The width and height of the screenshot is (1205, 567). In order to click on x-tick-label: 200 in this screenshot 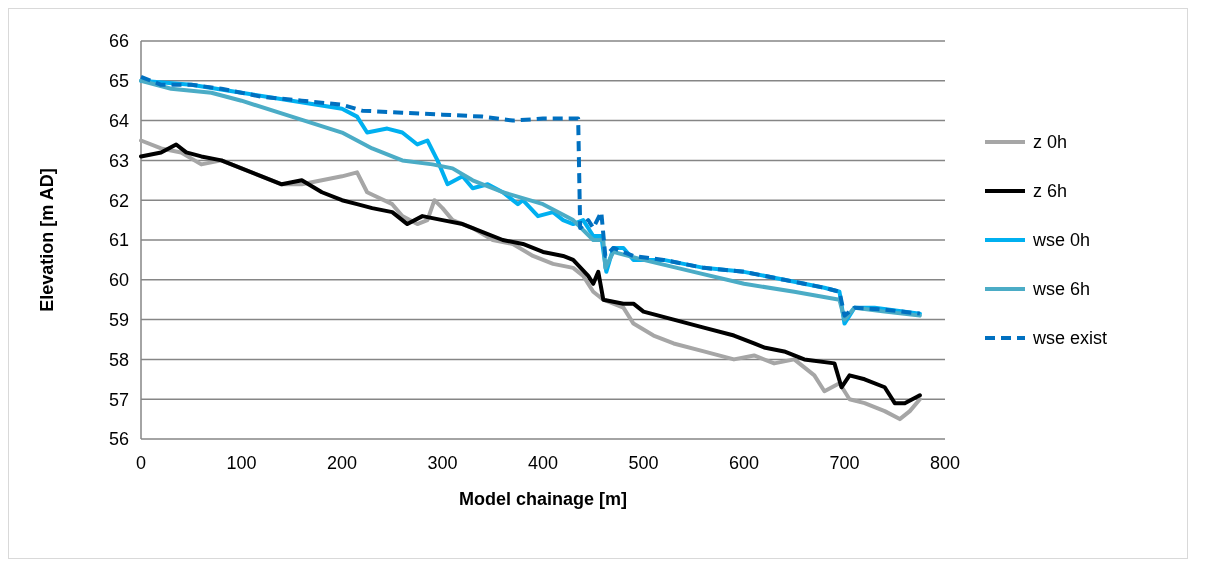, I will do `click(342, 463)`.